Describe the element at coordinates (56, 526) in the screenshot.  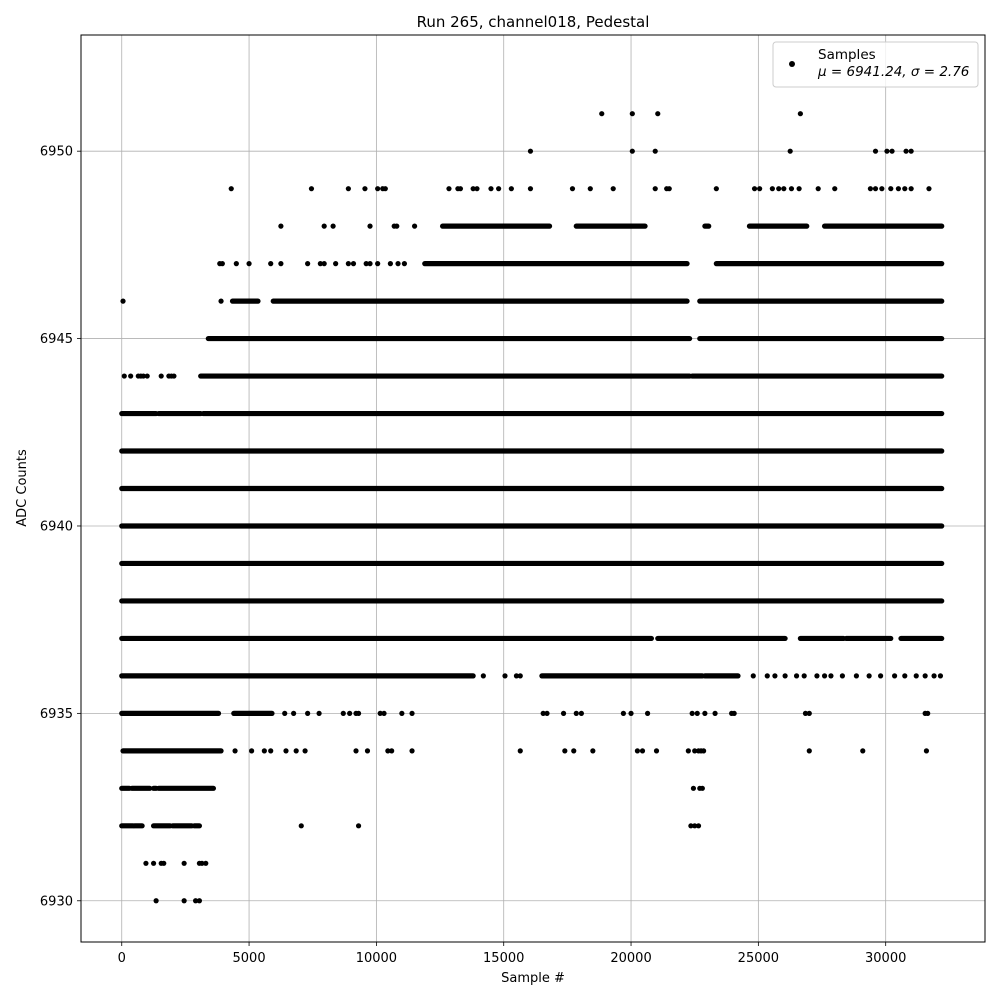
I see `y-tick-label: 6940` at that location.